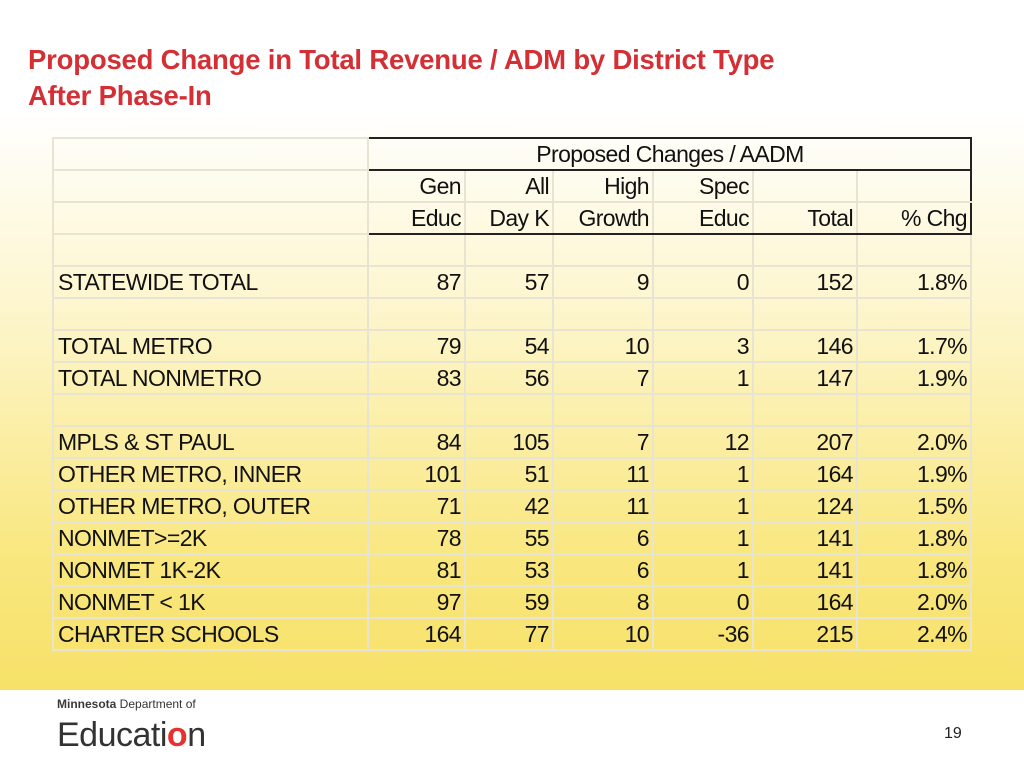  I want to click on row-value: 3, so click(703, 346).